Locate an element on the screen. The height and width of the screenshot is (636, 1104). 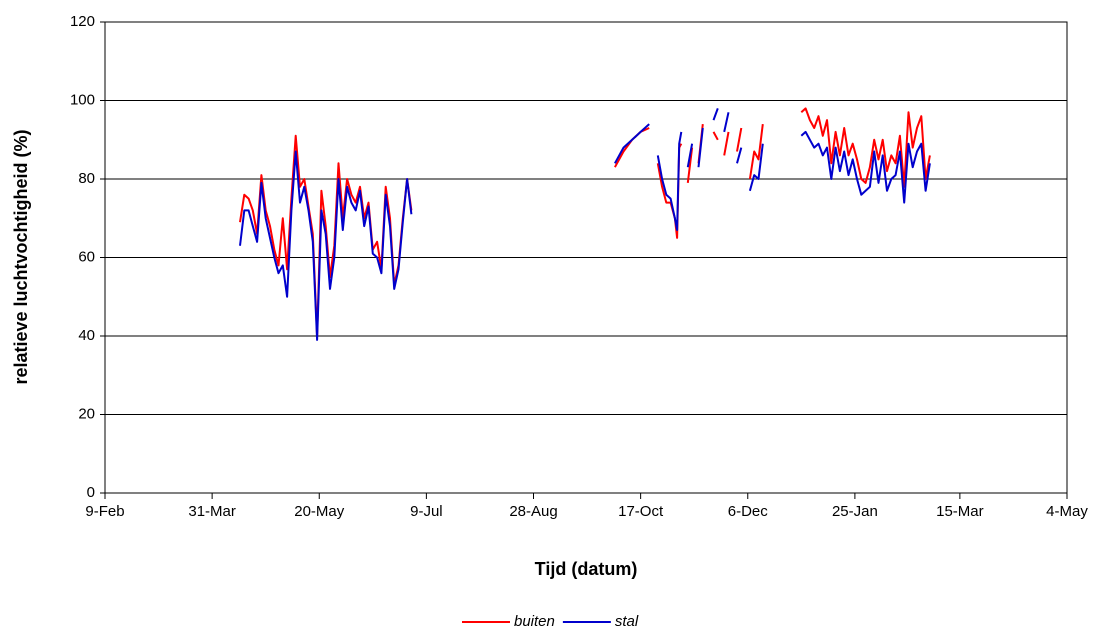
x-tick-label: 4-May is located at coordinates (1067, 511).